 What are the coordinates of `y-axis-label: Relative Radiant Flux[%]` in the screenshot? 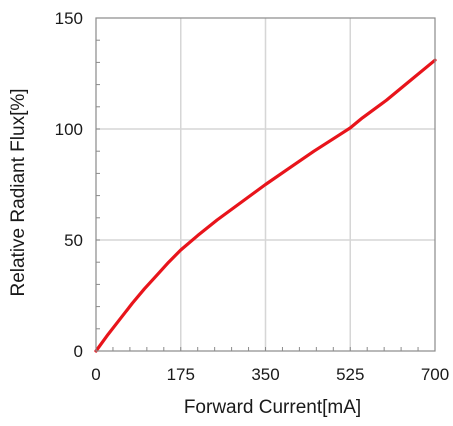 It's located at (18, 192).